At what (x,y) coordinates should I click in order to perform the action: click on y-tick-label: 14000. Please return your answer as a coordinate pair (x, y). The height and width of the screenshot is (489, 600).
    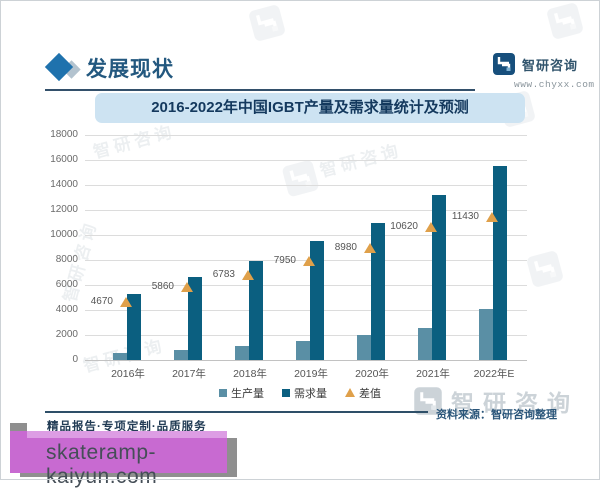
    Looking at the image, I should click on (64, 184).